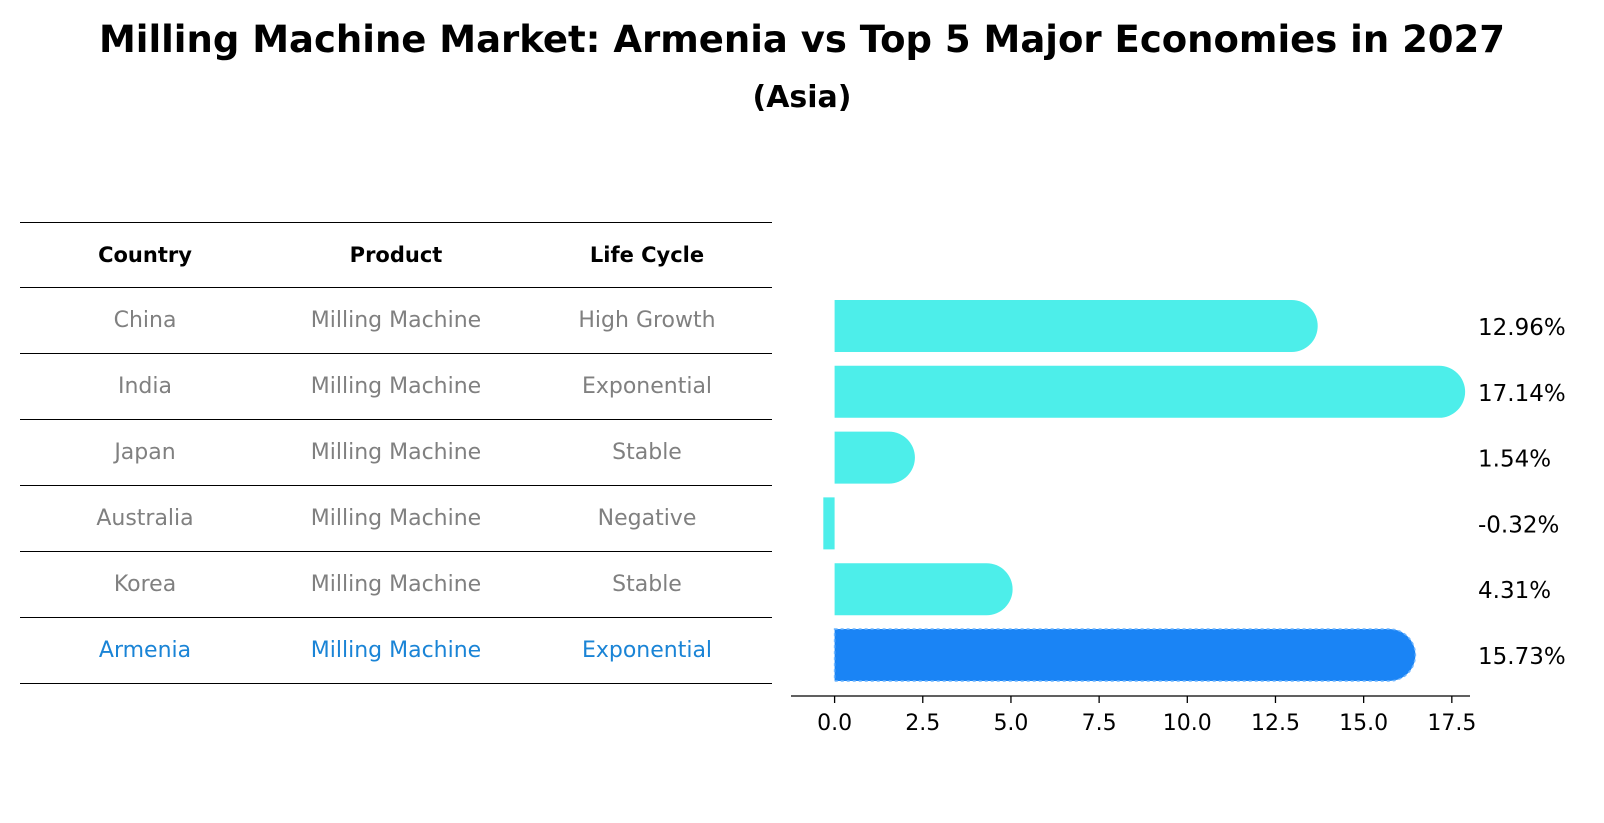  I want to click on header-product: Product, so click(396, 255).